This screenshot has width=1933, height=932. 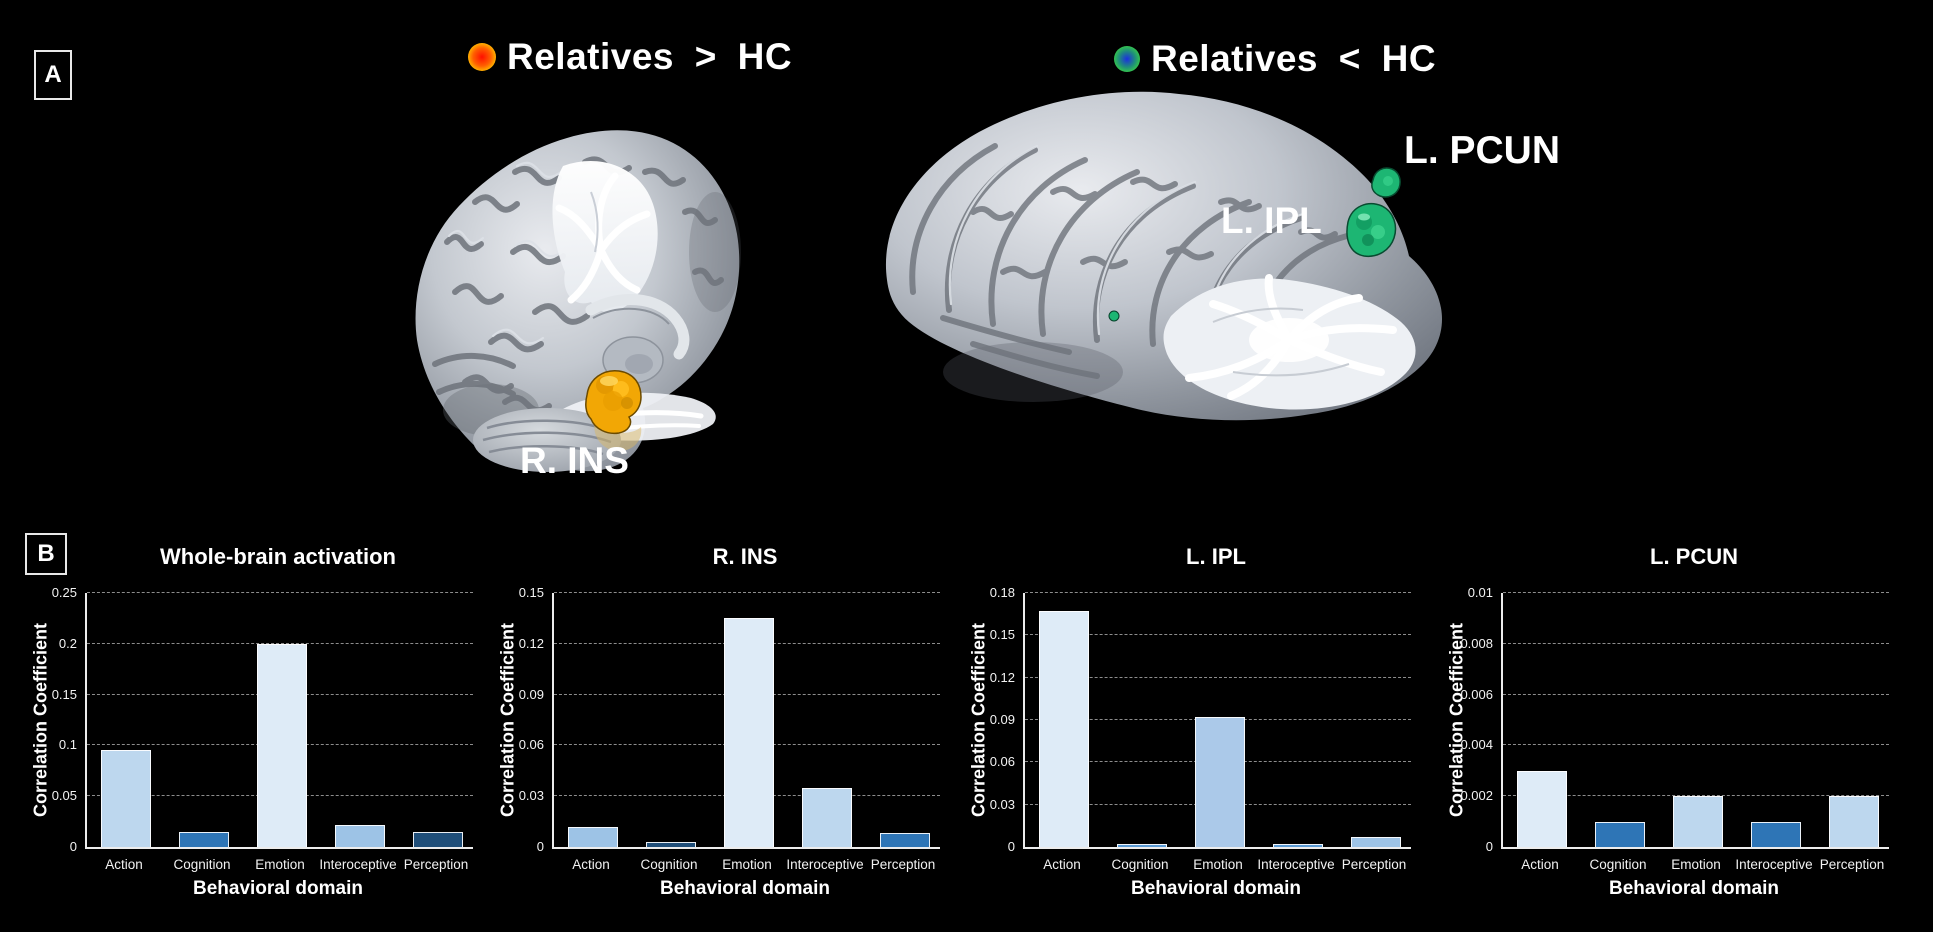 I want to click on cool-clusters, so click(x=1254, y=244).